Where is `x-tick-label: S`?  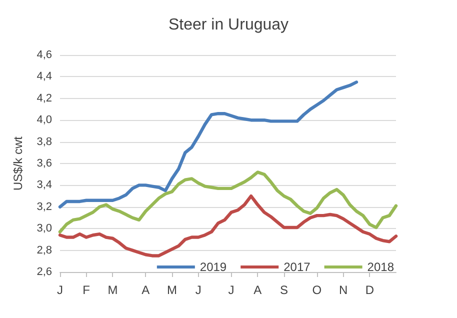 x-tick-label: S is located at coordinates (284, 290).